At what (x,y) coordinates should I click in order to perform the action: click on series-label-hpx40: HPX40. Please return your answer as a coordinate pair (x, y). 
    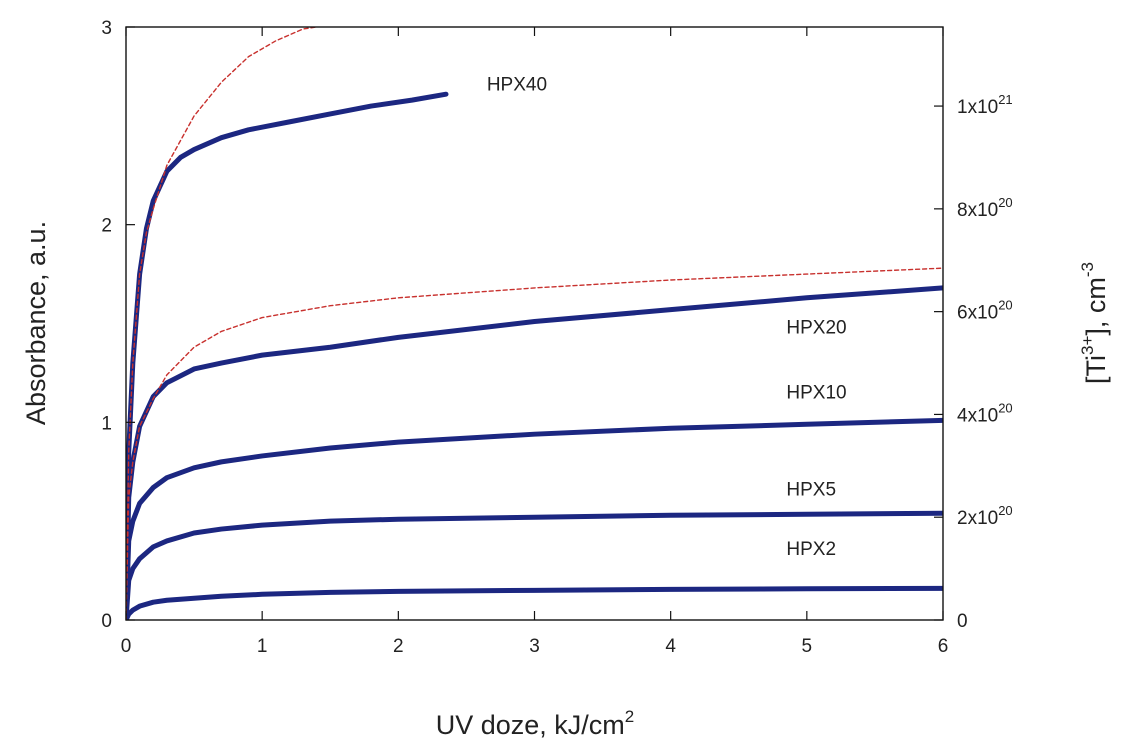
    Looking at the image, I should click on (517, 84).